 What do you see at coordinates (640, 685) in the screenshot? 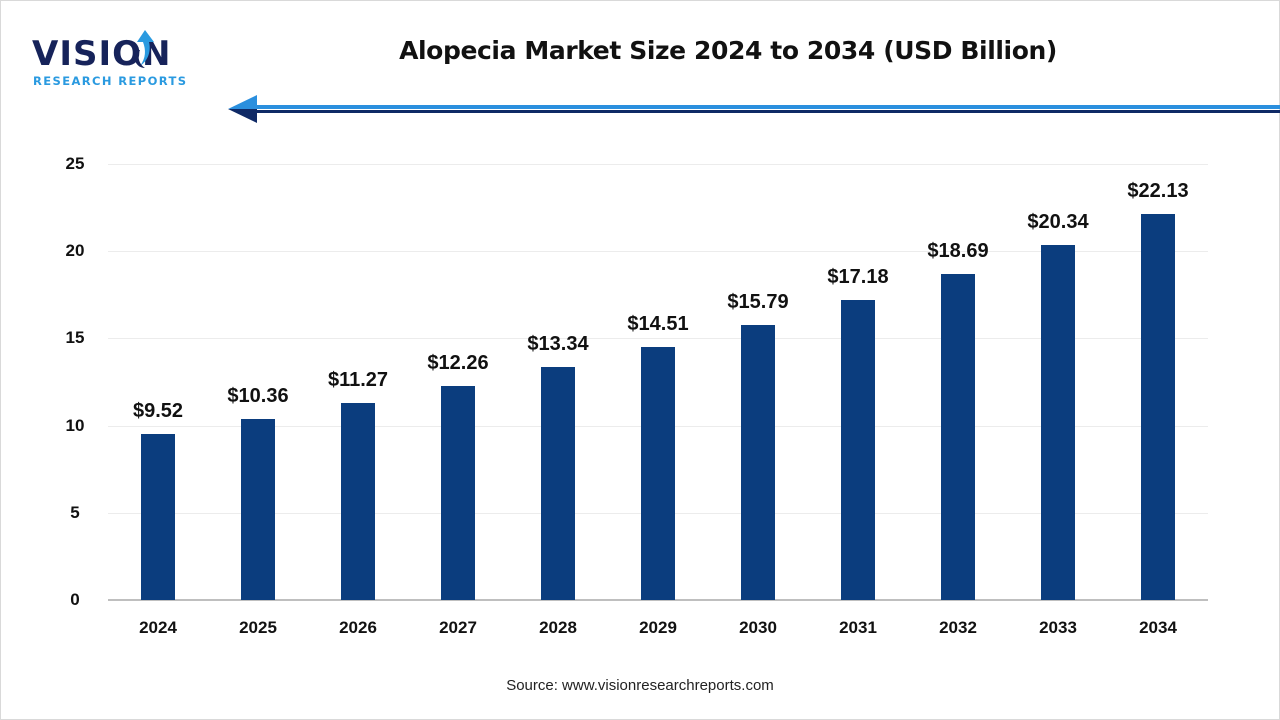
I see `source-note: Source: www.visionresearchreports.com` at bounding box center [640, 685].